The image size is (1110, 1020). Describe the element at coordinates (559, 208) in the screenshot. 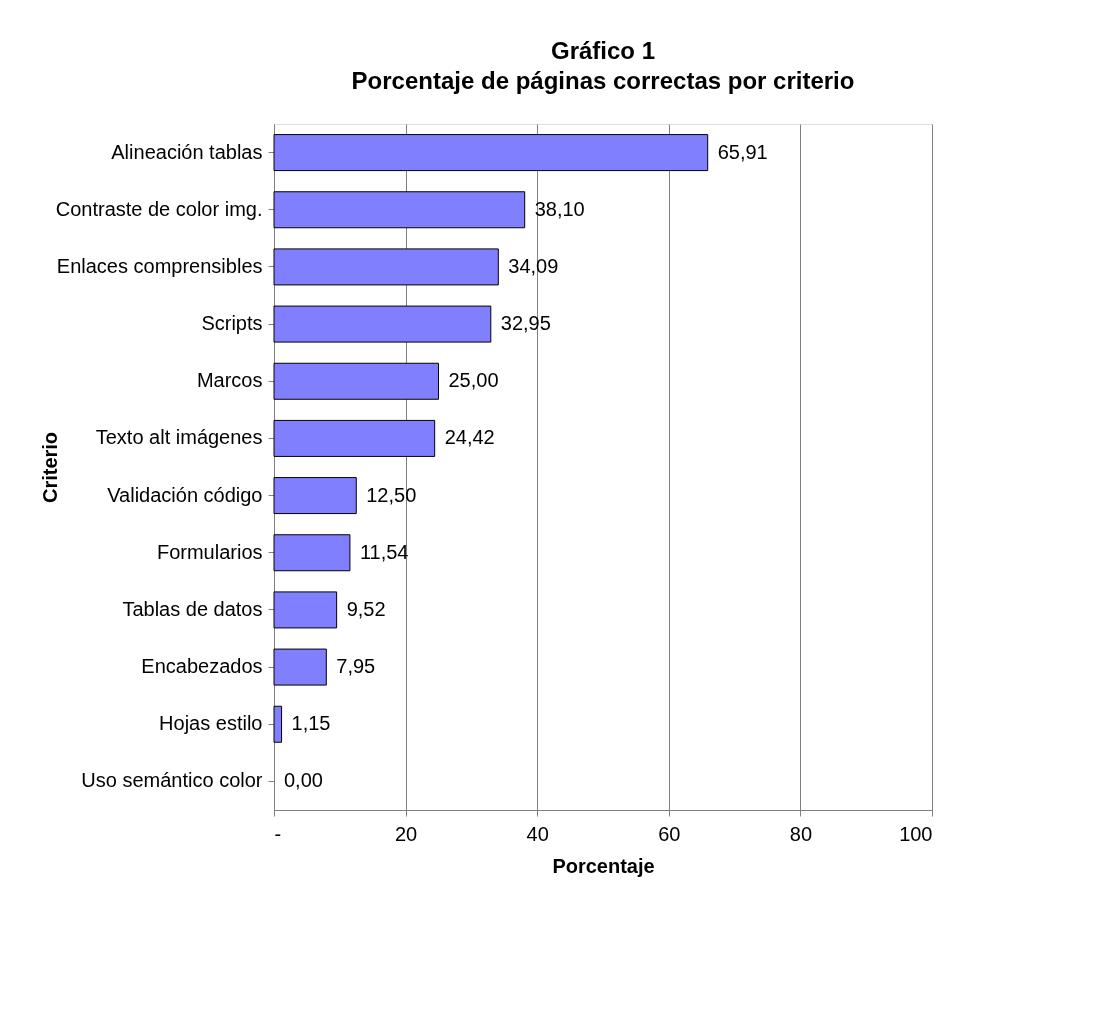

I see `data-label: 38,10` at that location.